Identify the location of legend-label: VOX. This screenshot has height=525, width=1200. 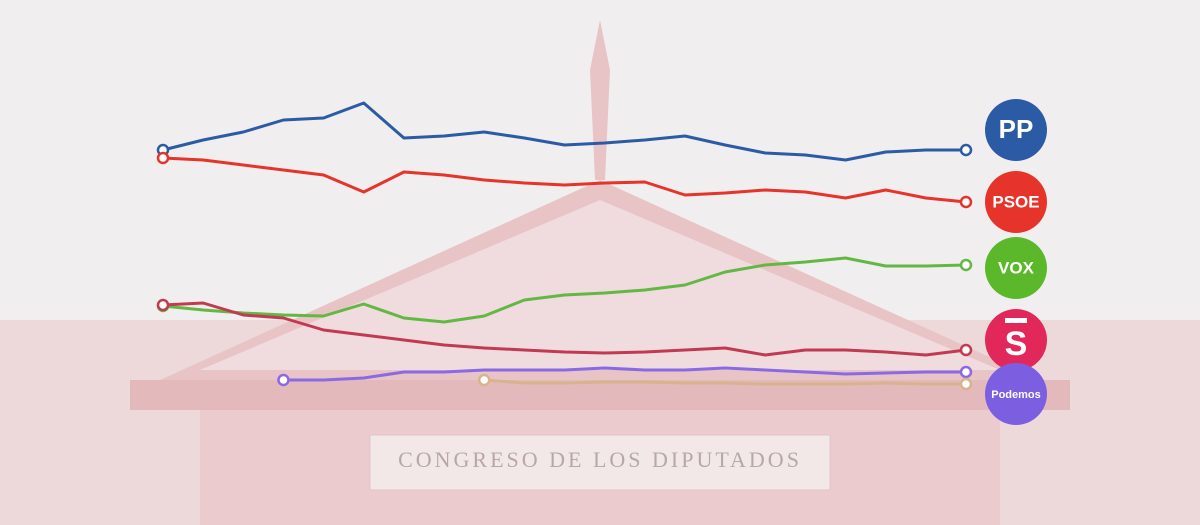
(1016, 267).